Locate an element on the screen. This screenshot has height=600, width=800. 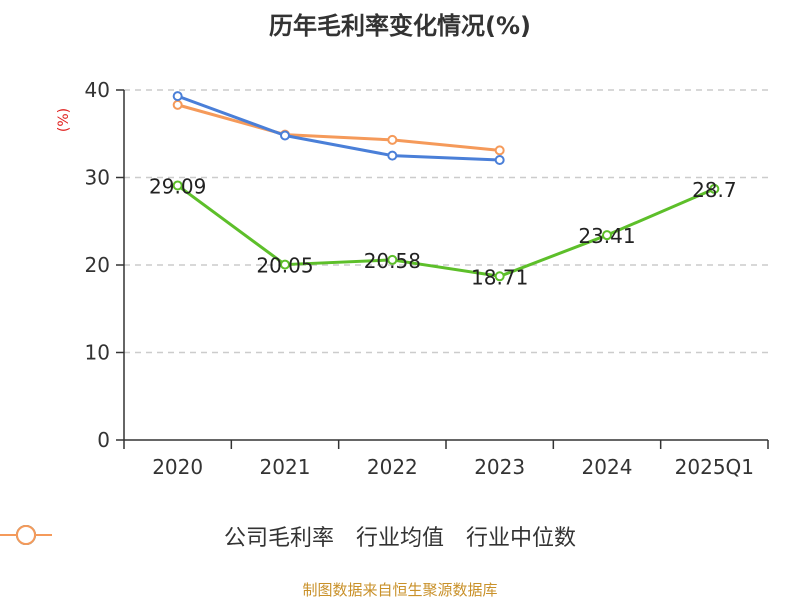
legend-item-industry-median: 行业中位数 is located at coordinates (288, 536).